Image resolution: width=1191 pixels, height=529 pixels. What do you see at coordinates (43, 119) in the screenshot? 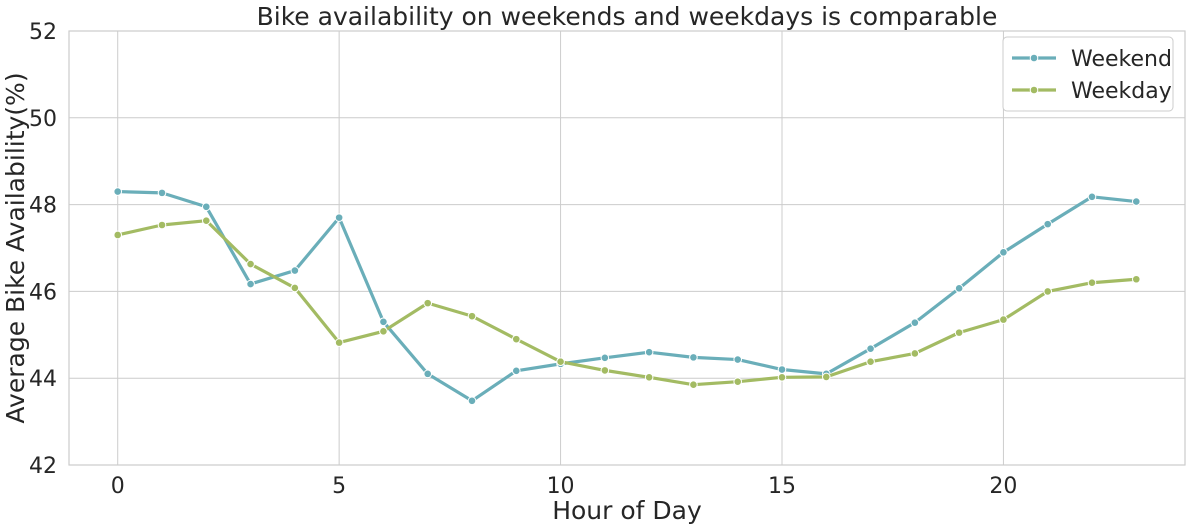
I see `y-tick-label: 50` at bounding box center [43, 119].